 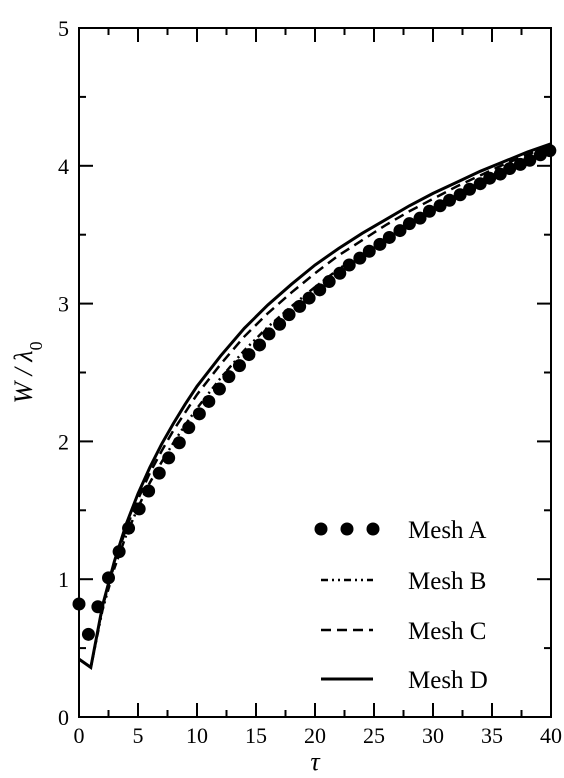 What do you see at coordinates (63, 166) in the screenshot?
I see `y-tick-label: 4` at bounding box center [63, 166].